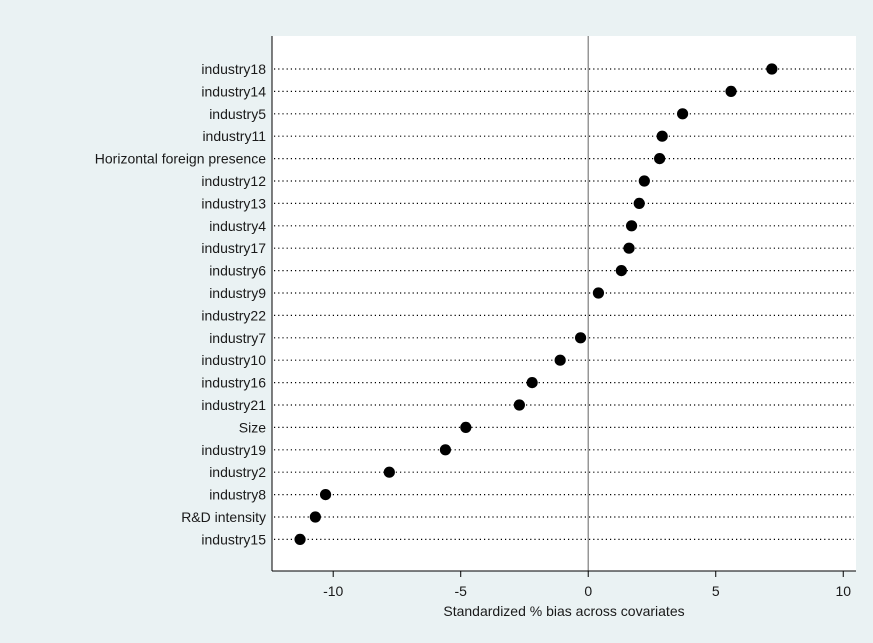  I want to click on category-label: industry9, so click(237, 293).